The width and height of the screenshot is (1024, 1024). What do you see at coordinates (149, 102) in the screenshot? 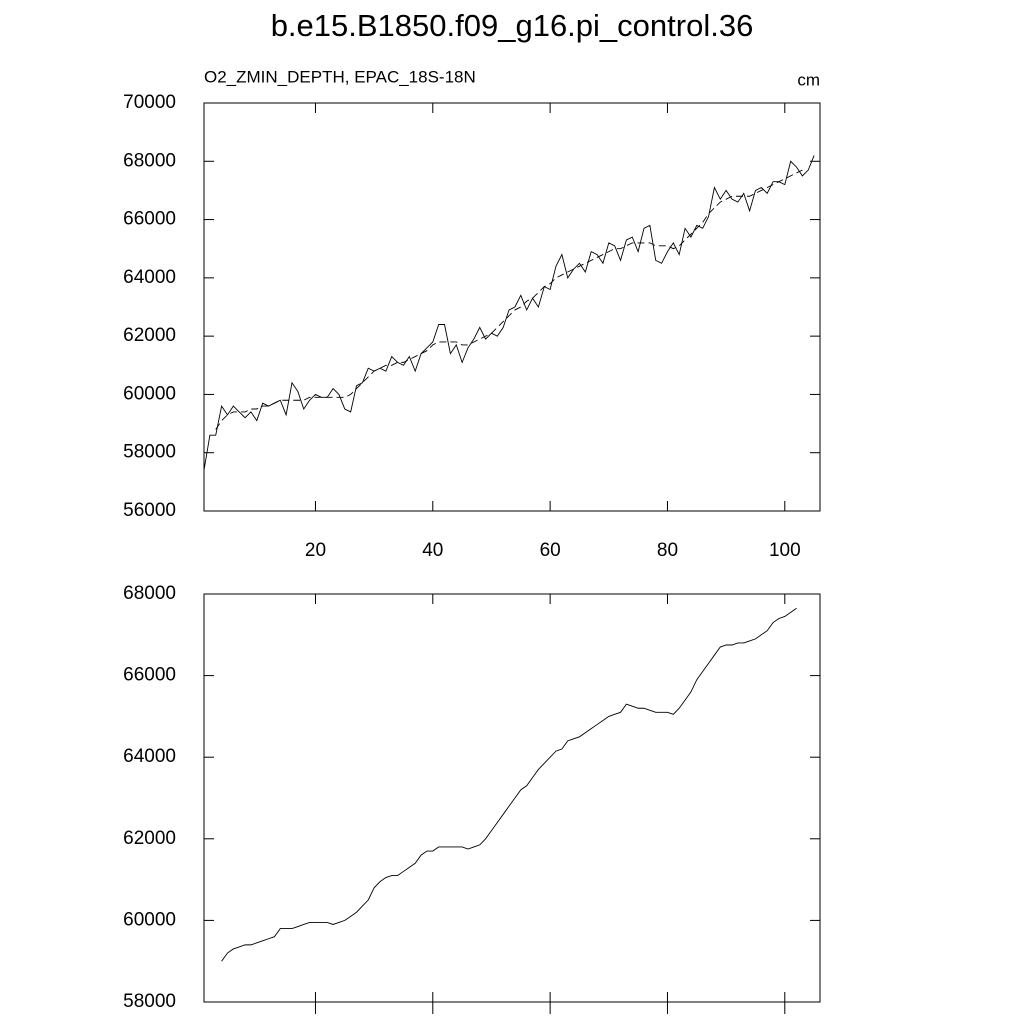
I see `y-tick-label: 70000` at bounding box center [149, 102].